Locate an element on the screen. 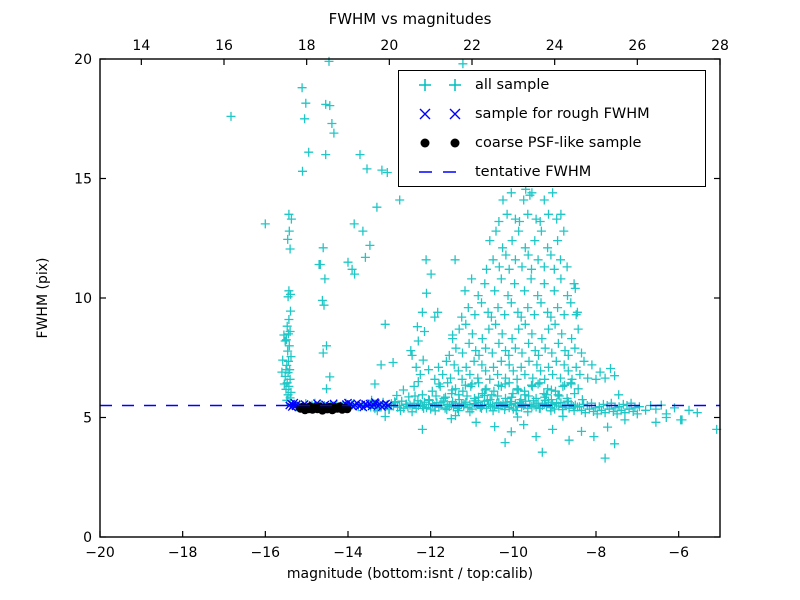 The height and width of the screenshot is (600, 800). tick-label: 10 is located at coordinates (83, 299).